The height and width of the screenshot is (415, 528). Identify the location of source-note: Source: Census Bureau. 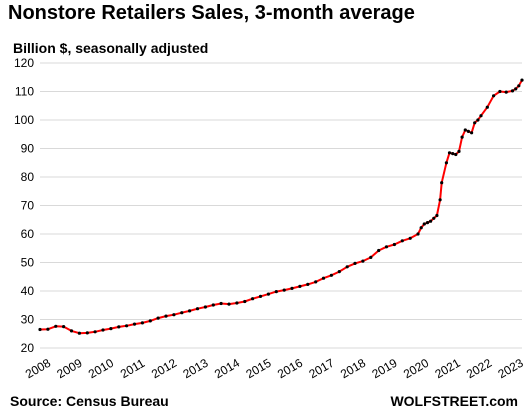
(89, 401).